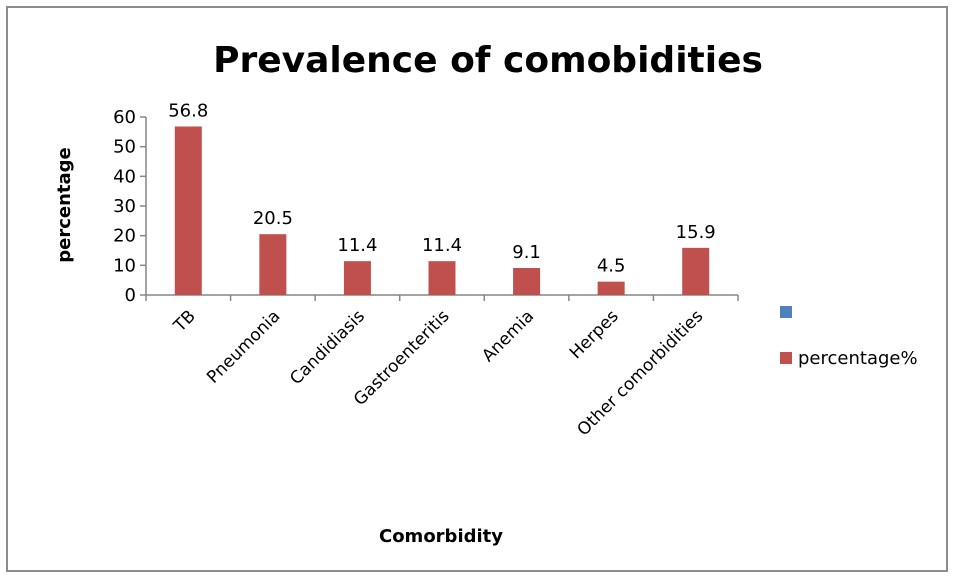 This screenshot has width=956, height=580. What do you see at coordinates (696, 232) in the screenshot?
I see `data-label: 15.9` at bounding box center [696, 232].